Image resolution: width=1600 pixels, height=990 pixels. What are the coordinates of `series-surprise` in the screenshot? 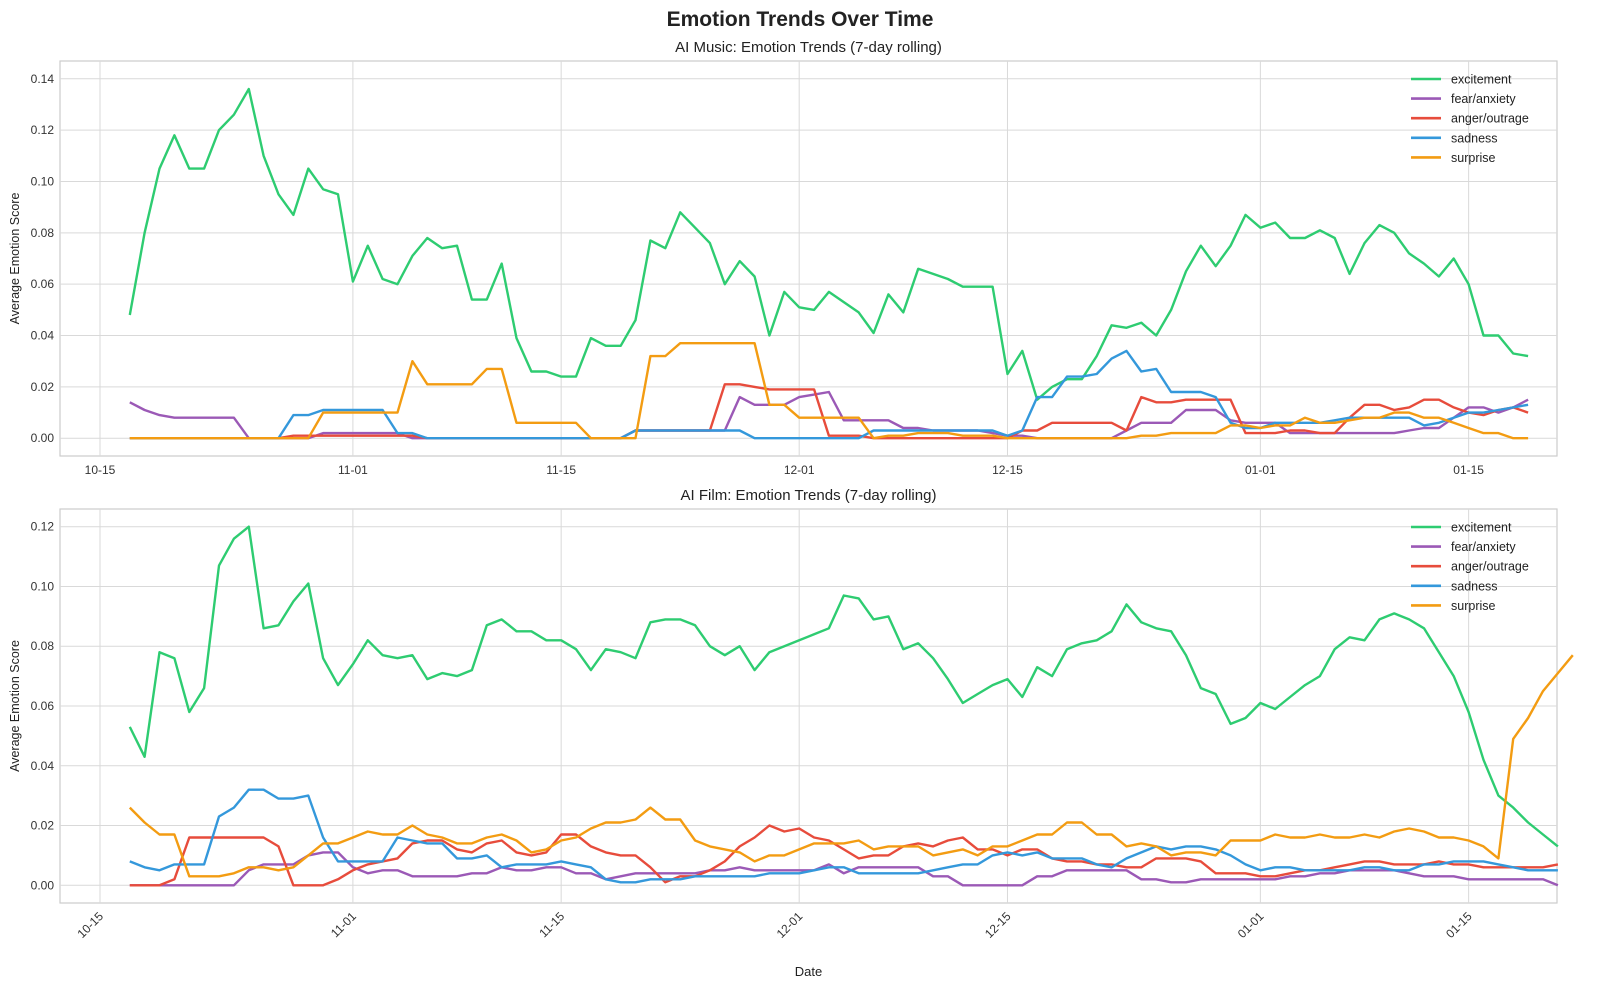 It's located at (829, 391).